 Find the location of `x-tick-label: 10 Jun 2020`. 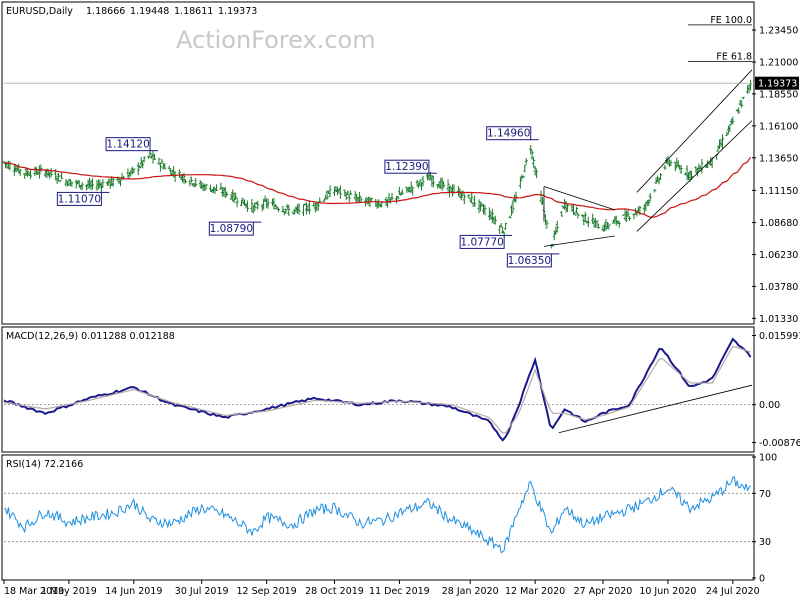

x-tick-label: 10 Jun 2020 is located at coordinates (667, 591).